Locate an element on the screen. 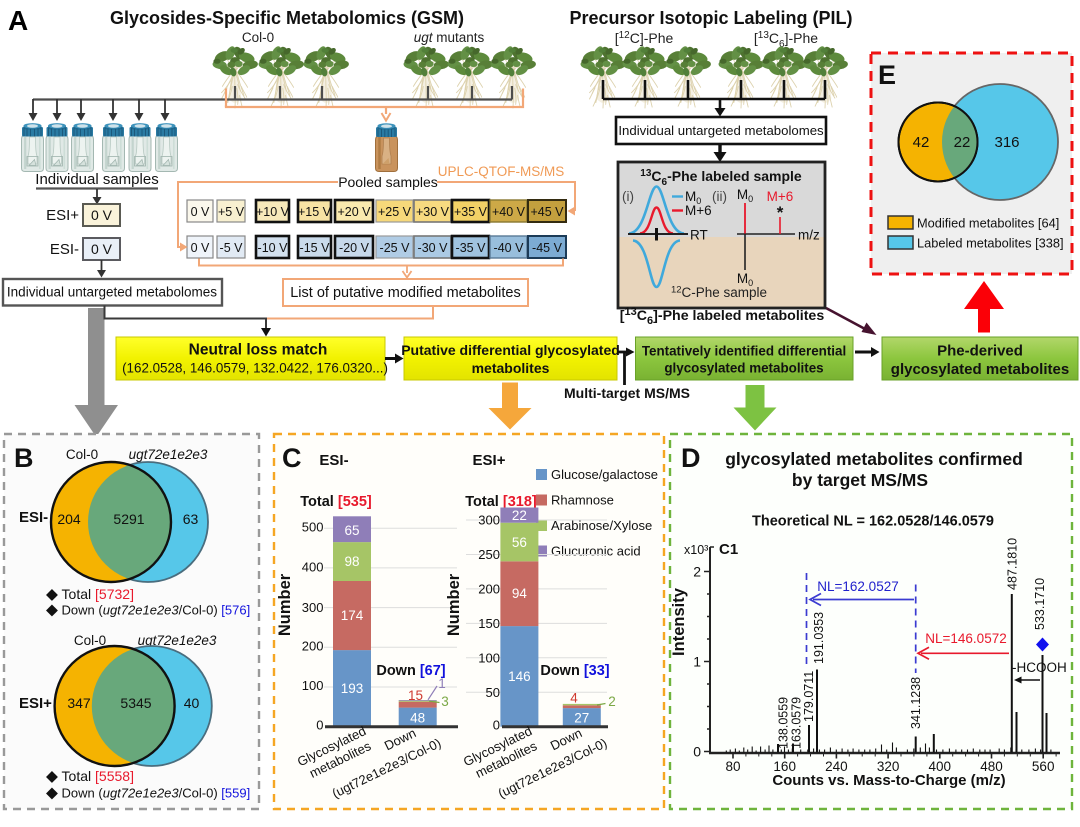 This screenshot has width=1080, height=827. svg-text: NL=146.0572 is located at coordinates (965, 638).